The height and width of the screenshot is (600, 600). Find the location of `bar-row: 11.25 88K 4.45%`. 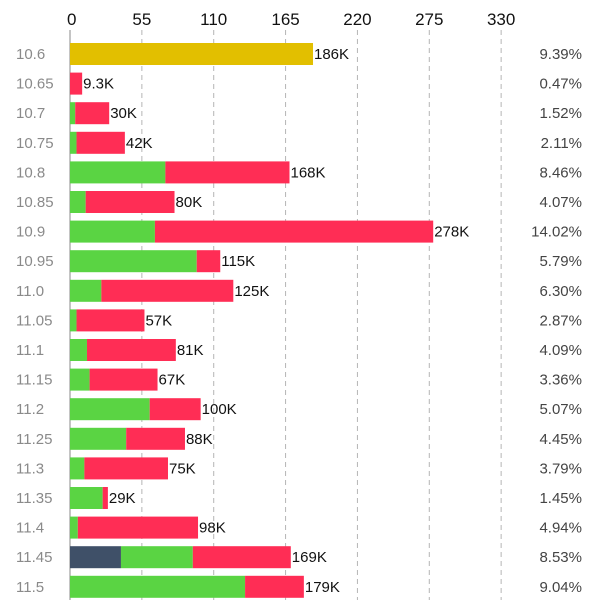

bar-row: 11.25 88K 4.45% is located at coordinates (299, 438).